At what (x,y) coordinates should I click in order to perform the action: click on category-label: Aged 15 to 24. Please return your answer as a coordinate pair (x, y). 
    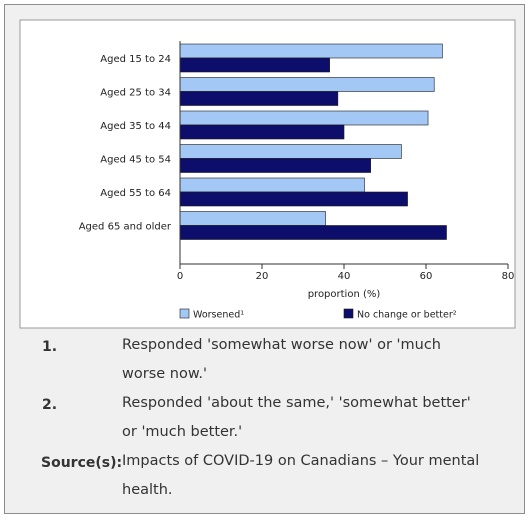
    Looking at the image, I should click on (135, 59).